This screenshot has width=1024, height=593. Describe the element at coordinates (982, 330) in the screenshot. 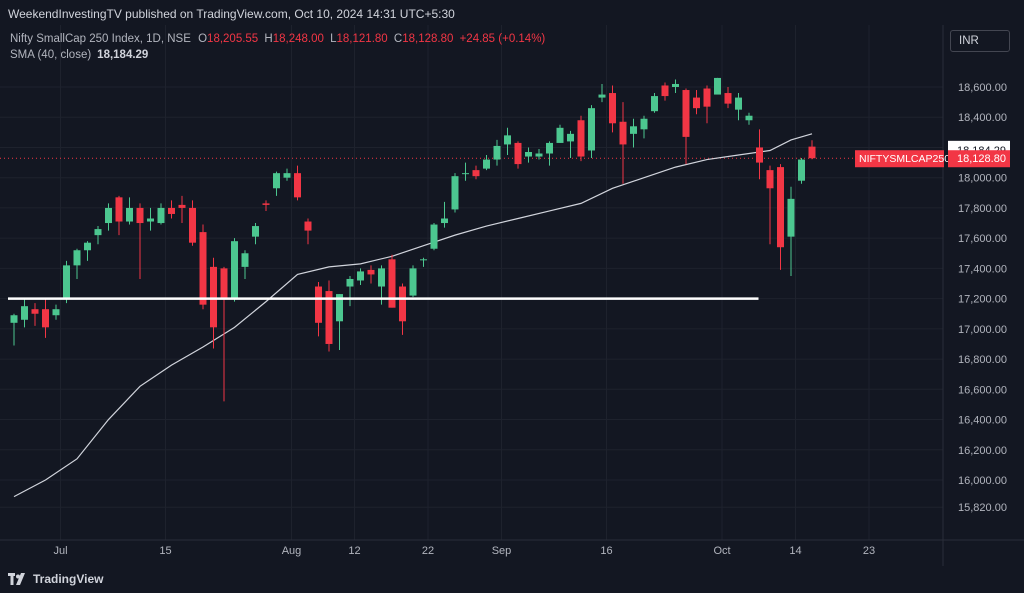

I see `y-tick-label: 17,000.00` at that location.